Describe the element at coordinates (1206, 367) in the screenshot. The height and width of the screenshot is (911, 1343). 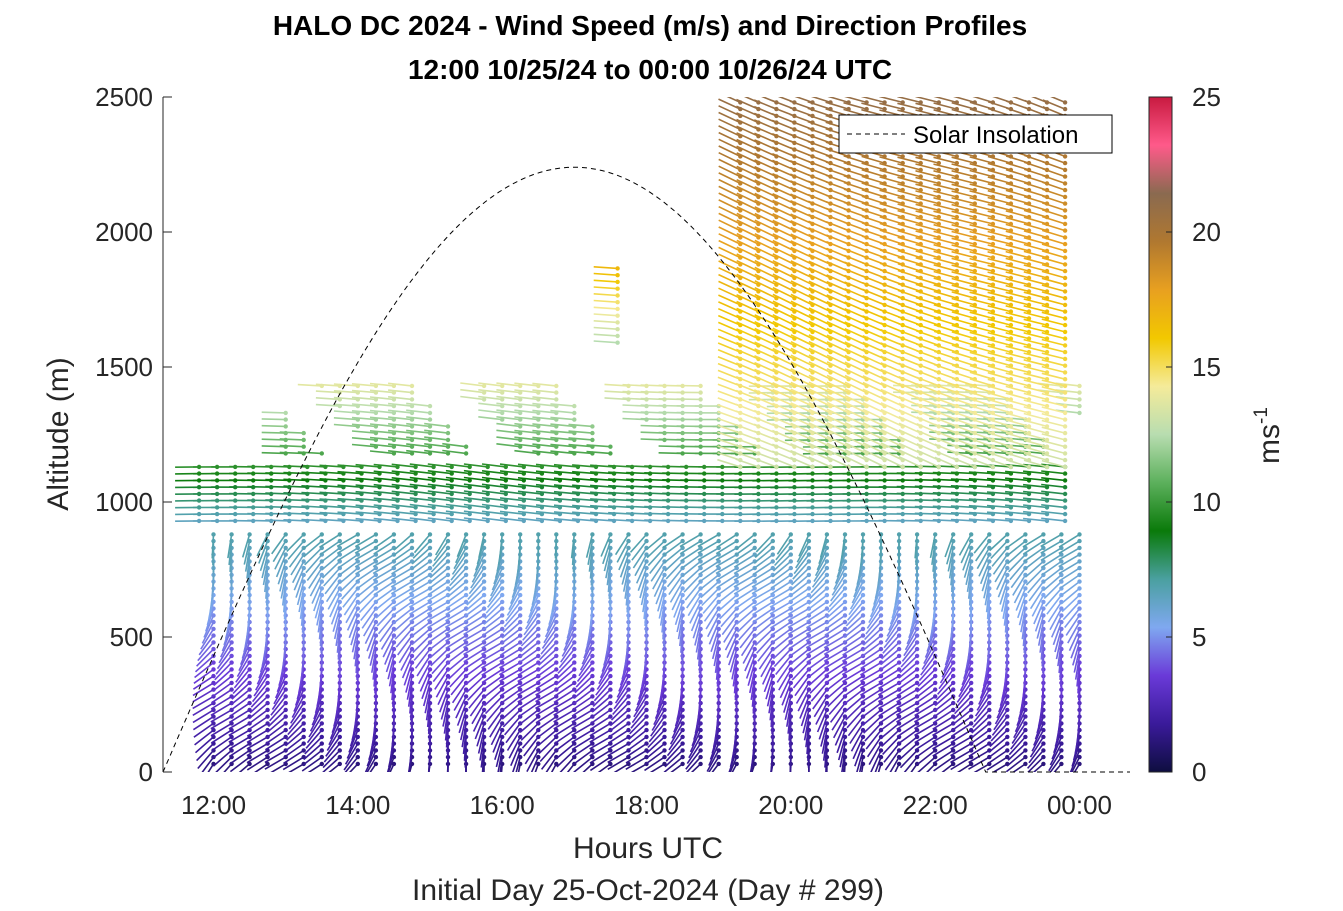
I see `colorbar-tick-label: 15` at that location.